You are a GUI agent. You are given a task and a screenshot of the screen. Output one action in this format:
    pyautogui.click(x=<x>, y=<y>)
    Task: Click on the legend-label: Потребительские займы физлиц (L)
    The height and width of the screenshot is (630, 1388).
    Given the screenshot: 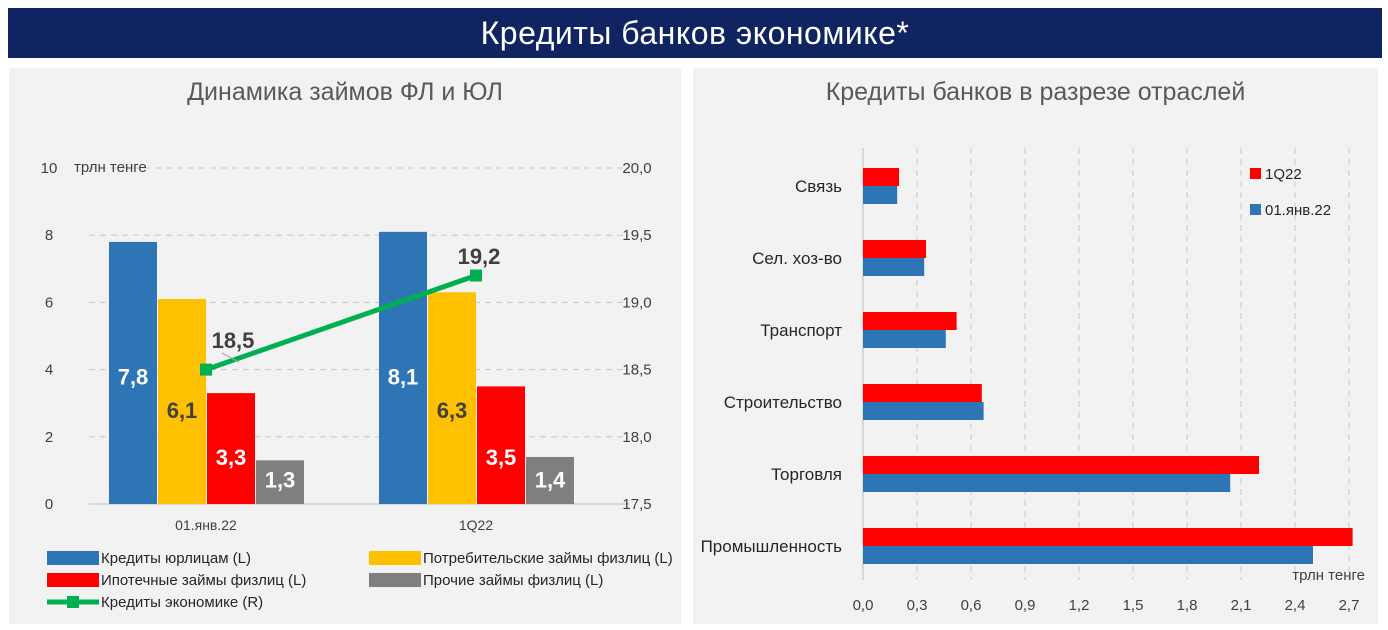 What is the action you would take?
    pyautogui.click(x=548, y=558)
    